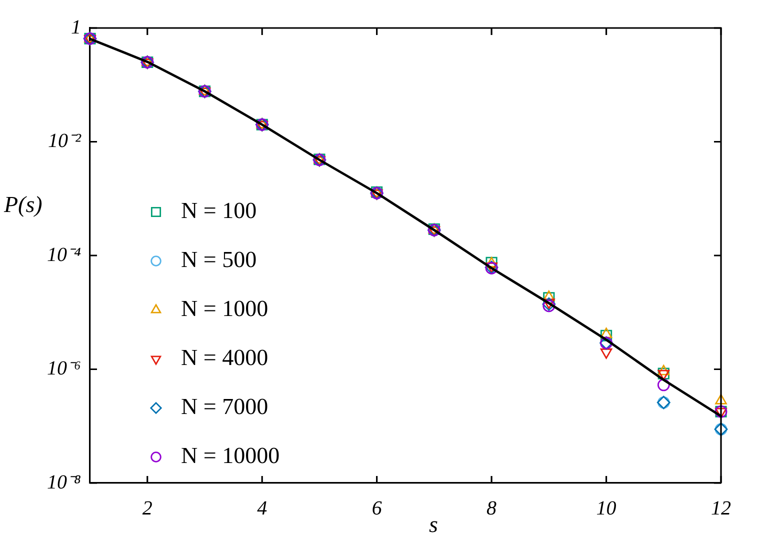 The height and width of the screenshot is (546, 775). Describe the element at coordinates (224, 407) in the screenshot. I see `legend-label: N = 7000` at that location.